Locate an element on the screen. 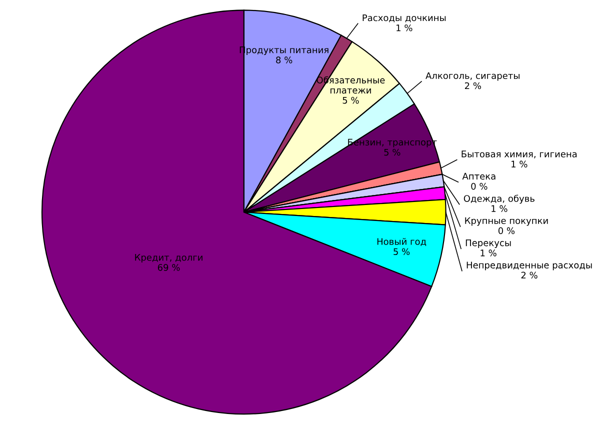 The width and height of the screenshot is (600, 423). slice-label: Перекусы is located at coordinates (488, 244).